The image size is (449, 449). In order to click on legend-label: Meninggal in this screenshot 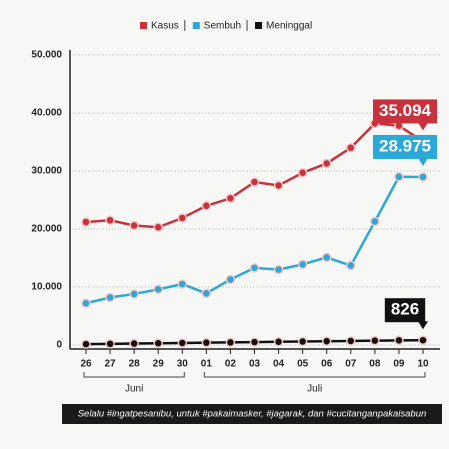, I will do `click(289, 26)`.